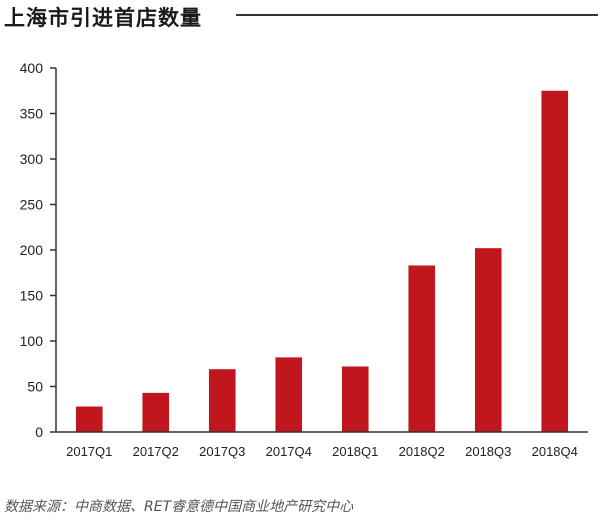 This screenshot has height=523, width=600. What do you see at coordinates (222, 451) in the screenshot?
I see `x-tick-label: 2017Q3` at bounding box center [222, 451].